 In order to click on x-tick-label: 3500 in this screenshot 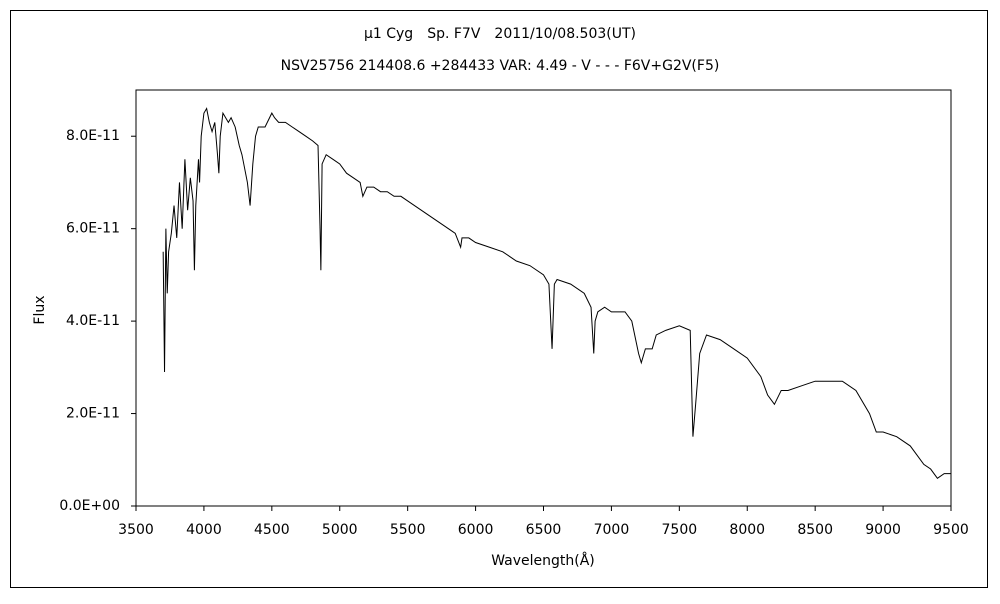, I will do `click(136, 530)`.